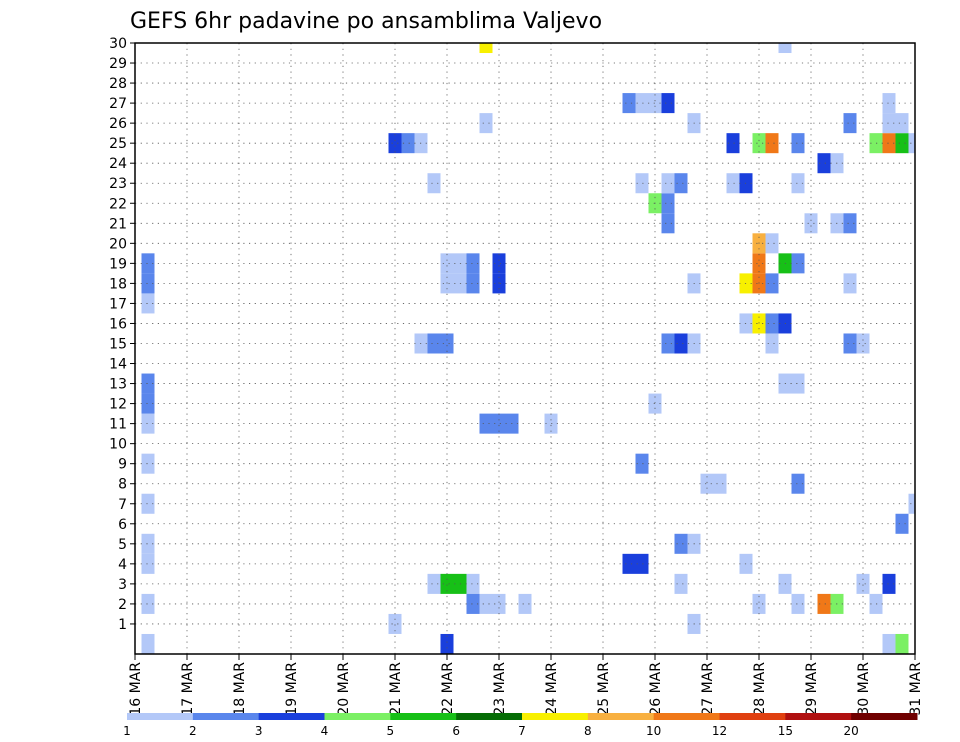  Describe the element at coordinates (719, 731) in the screenshot. I see `legend-label: 12` at that location.